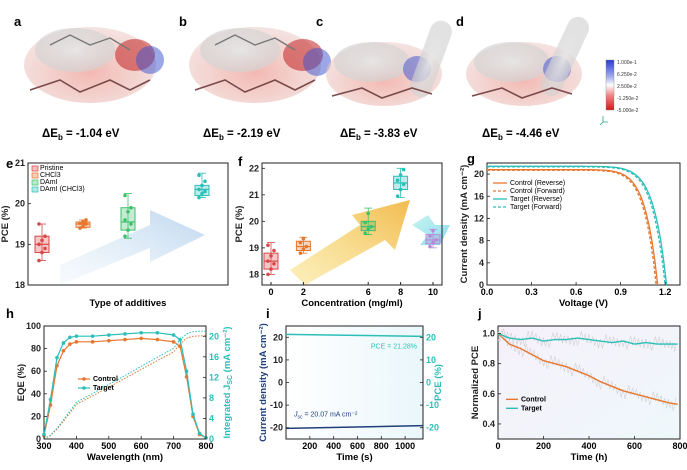  Describe the element at coordinates (627, 63) in the screenshot. I see `colorbar-label: 1.000e-1` at that location.